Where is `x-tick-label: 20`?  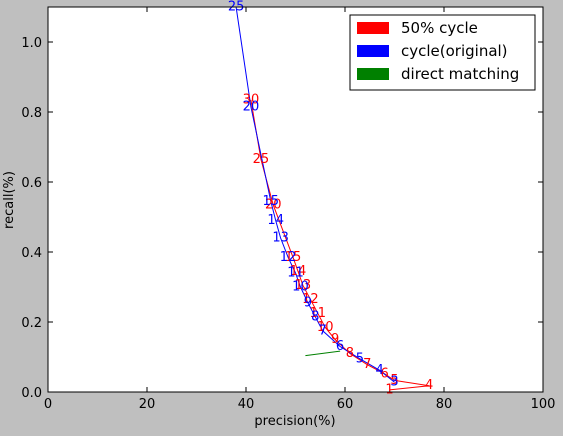 x-tick-label: 20 is located at coordinates (147, 404).